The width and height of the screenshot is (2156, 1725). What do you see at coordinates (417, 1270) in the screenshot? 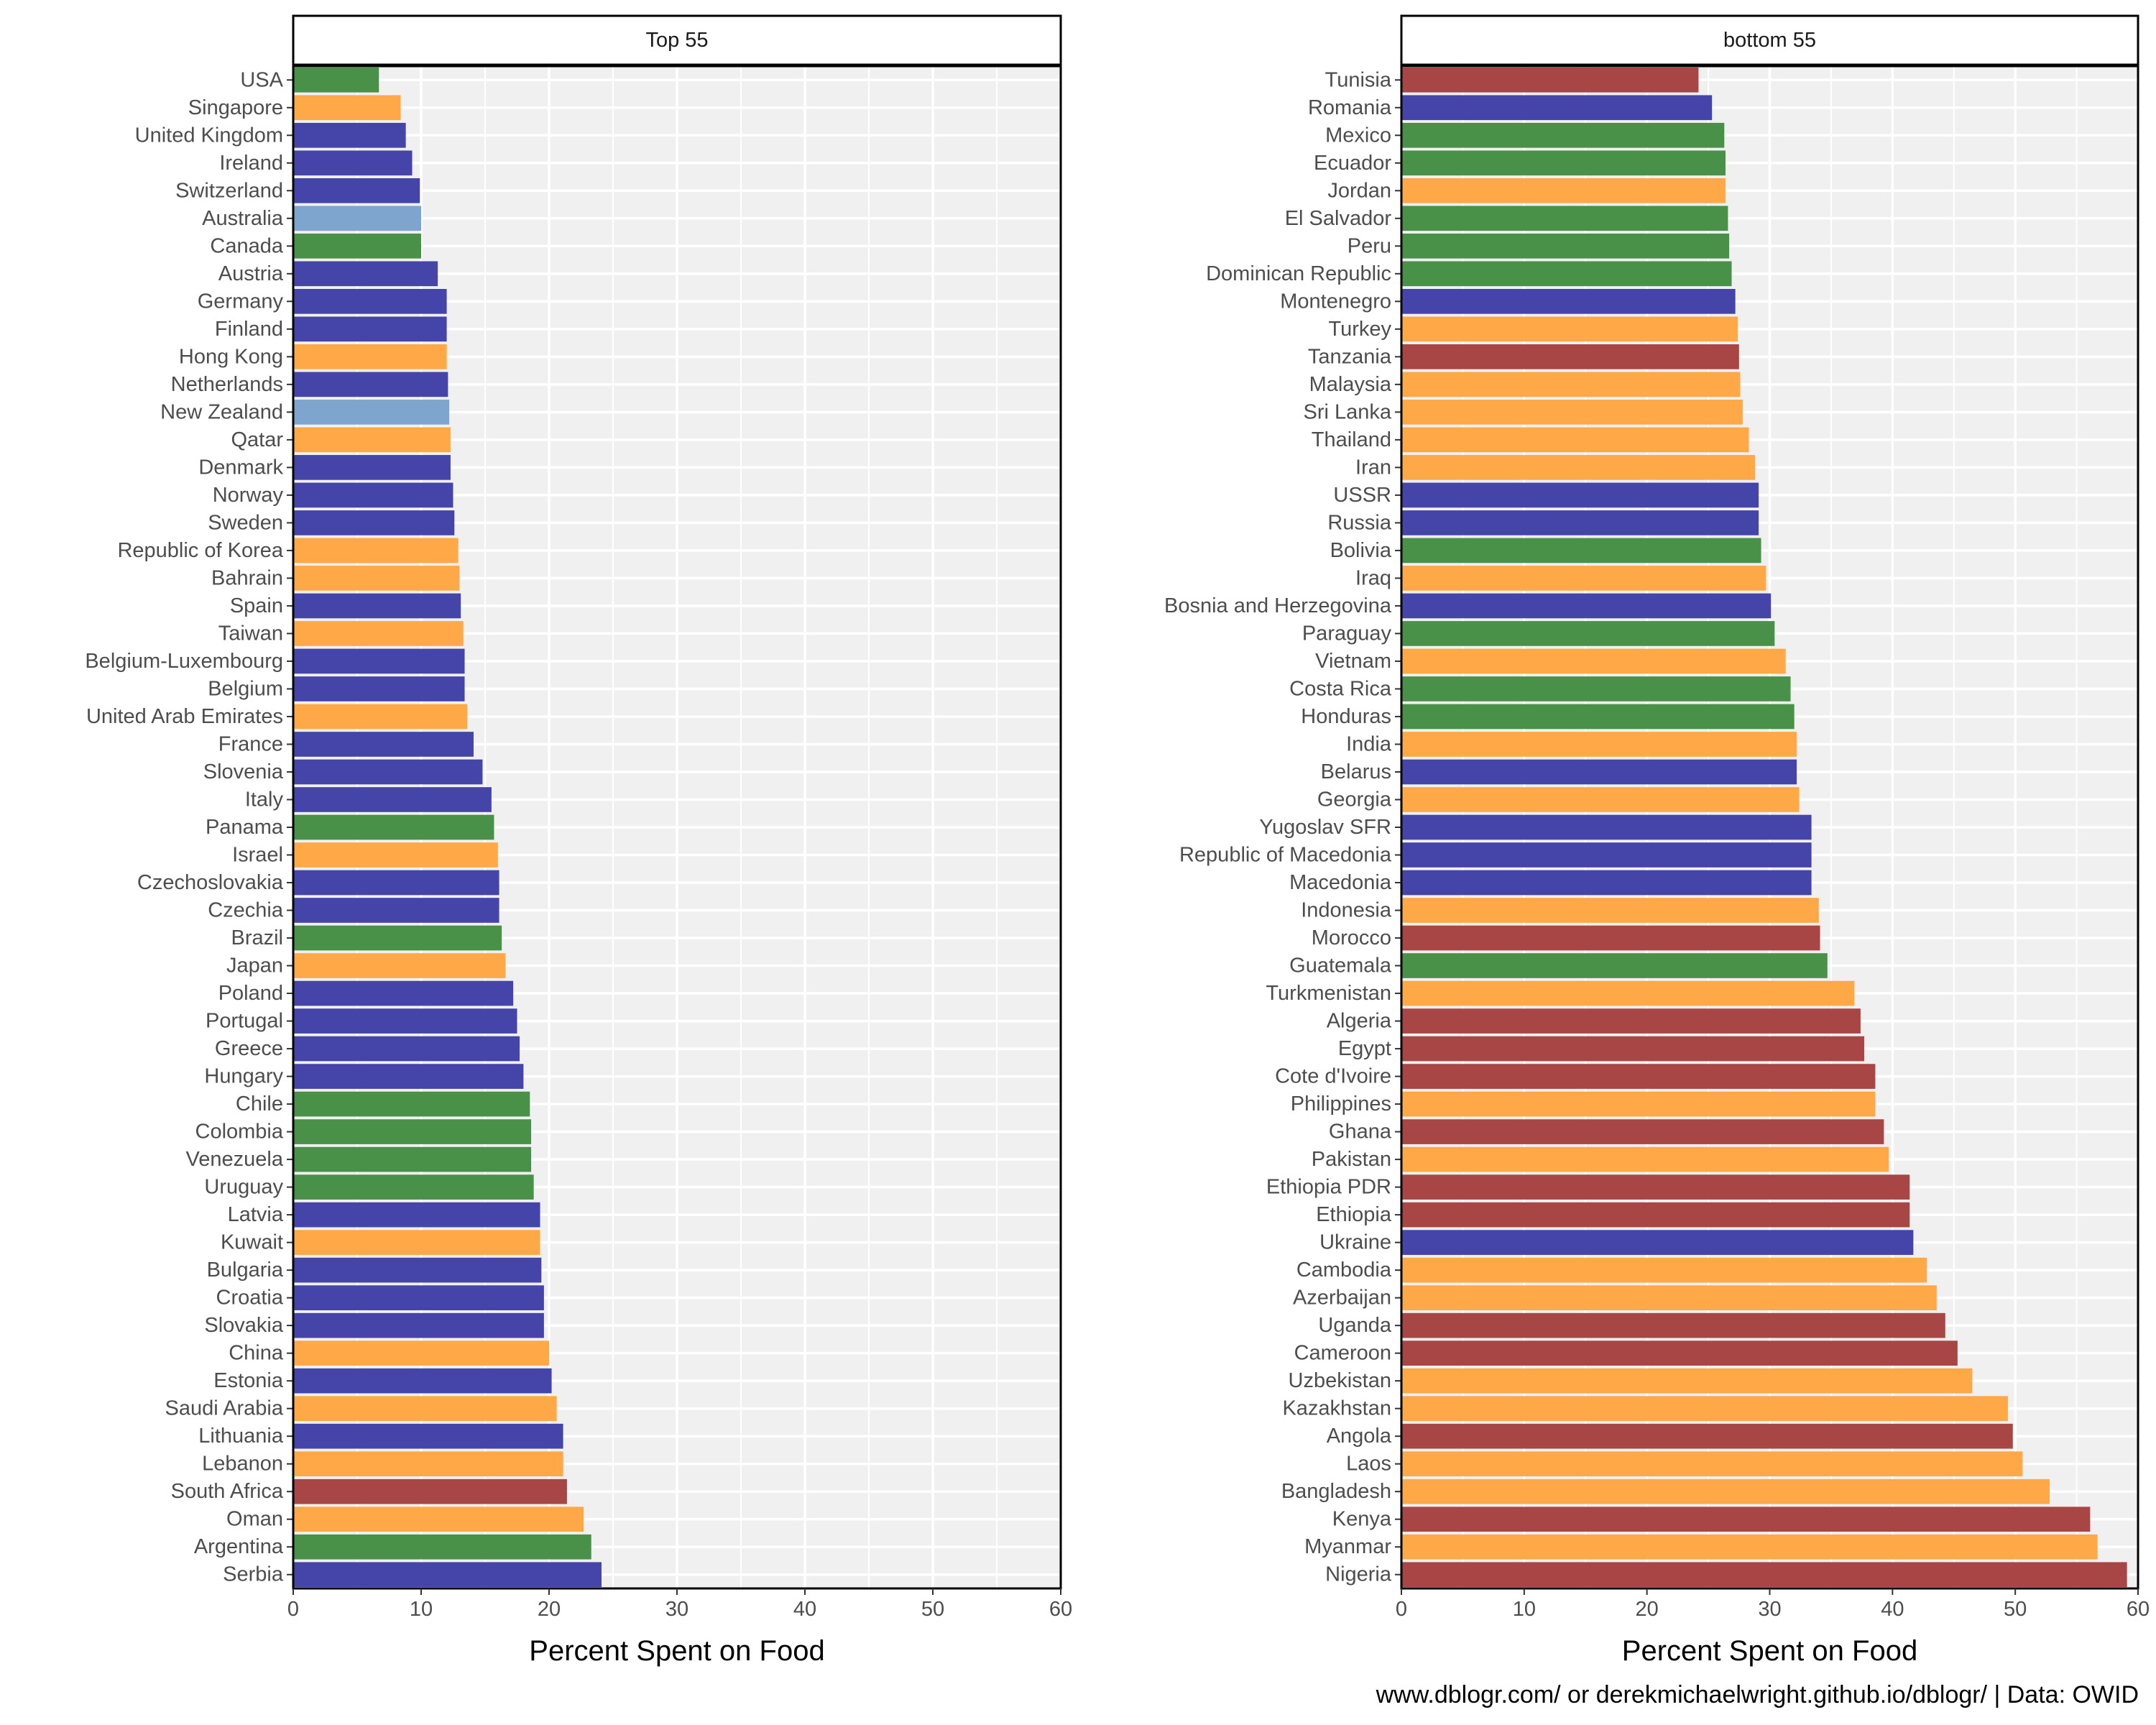
I see `bar-bulgaria` at bounding box center [417, 1270].